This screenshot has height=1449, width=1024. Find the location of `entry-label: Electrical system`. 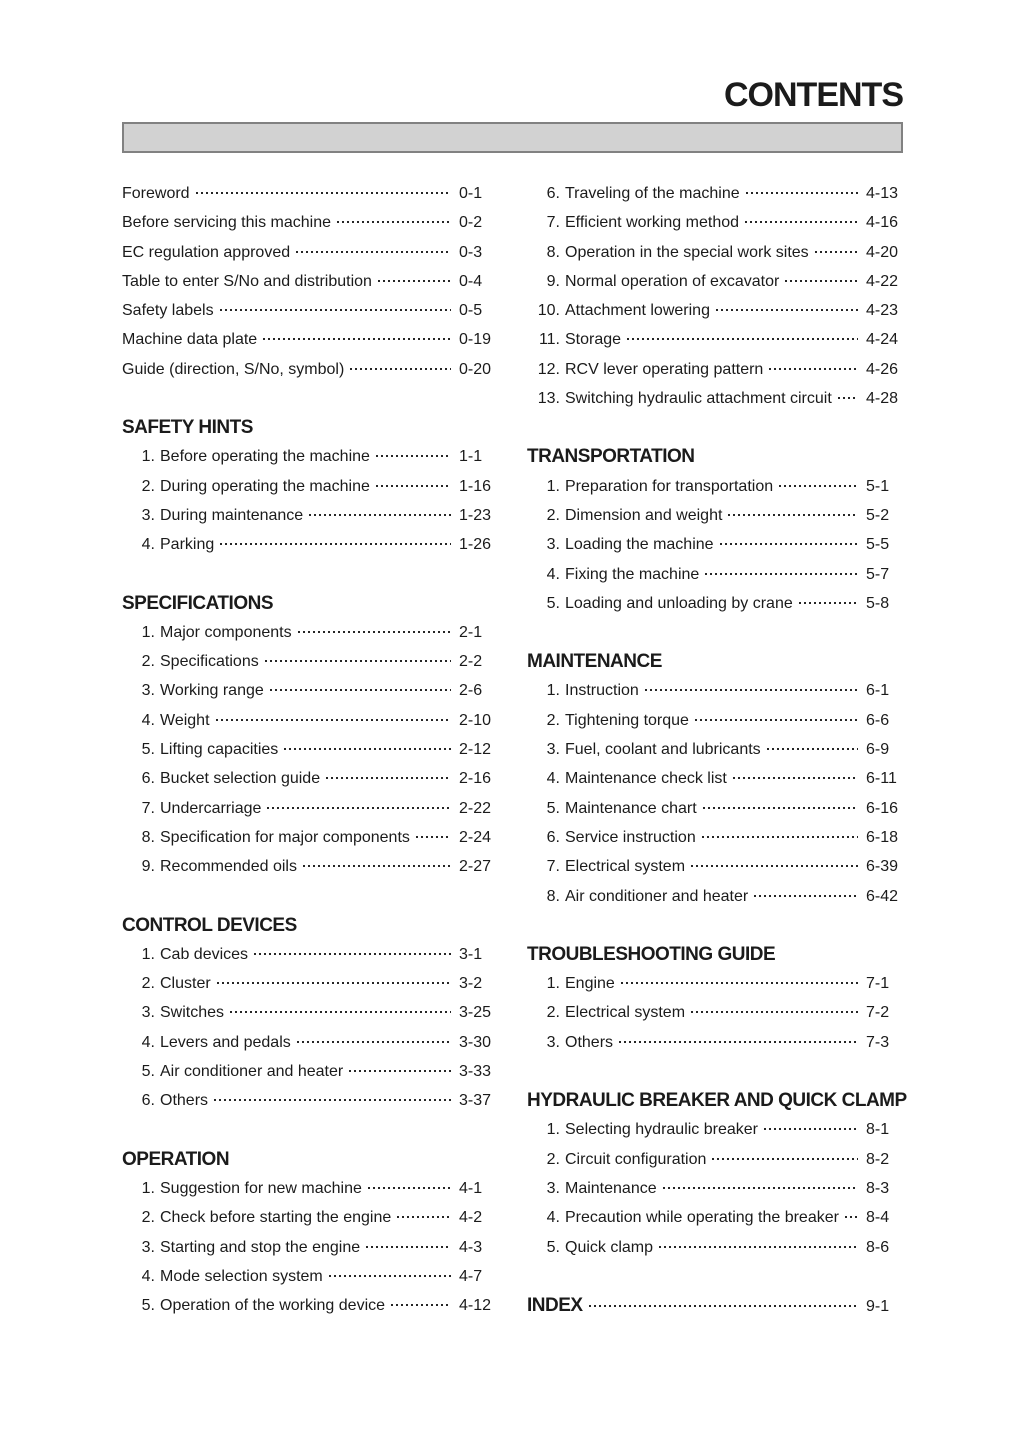

entry-label: Electrical system is located at coordinates (625, 867).